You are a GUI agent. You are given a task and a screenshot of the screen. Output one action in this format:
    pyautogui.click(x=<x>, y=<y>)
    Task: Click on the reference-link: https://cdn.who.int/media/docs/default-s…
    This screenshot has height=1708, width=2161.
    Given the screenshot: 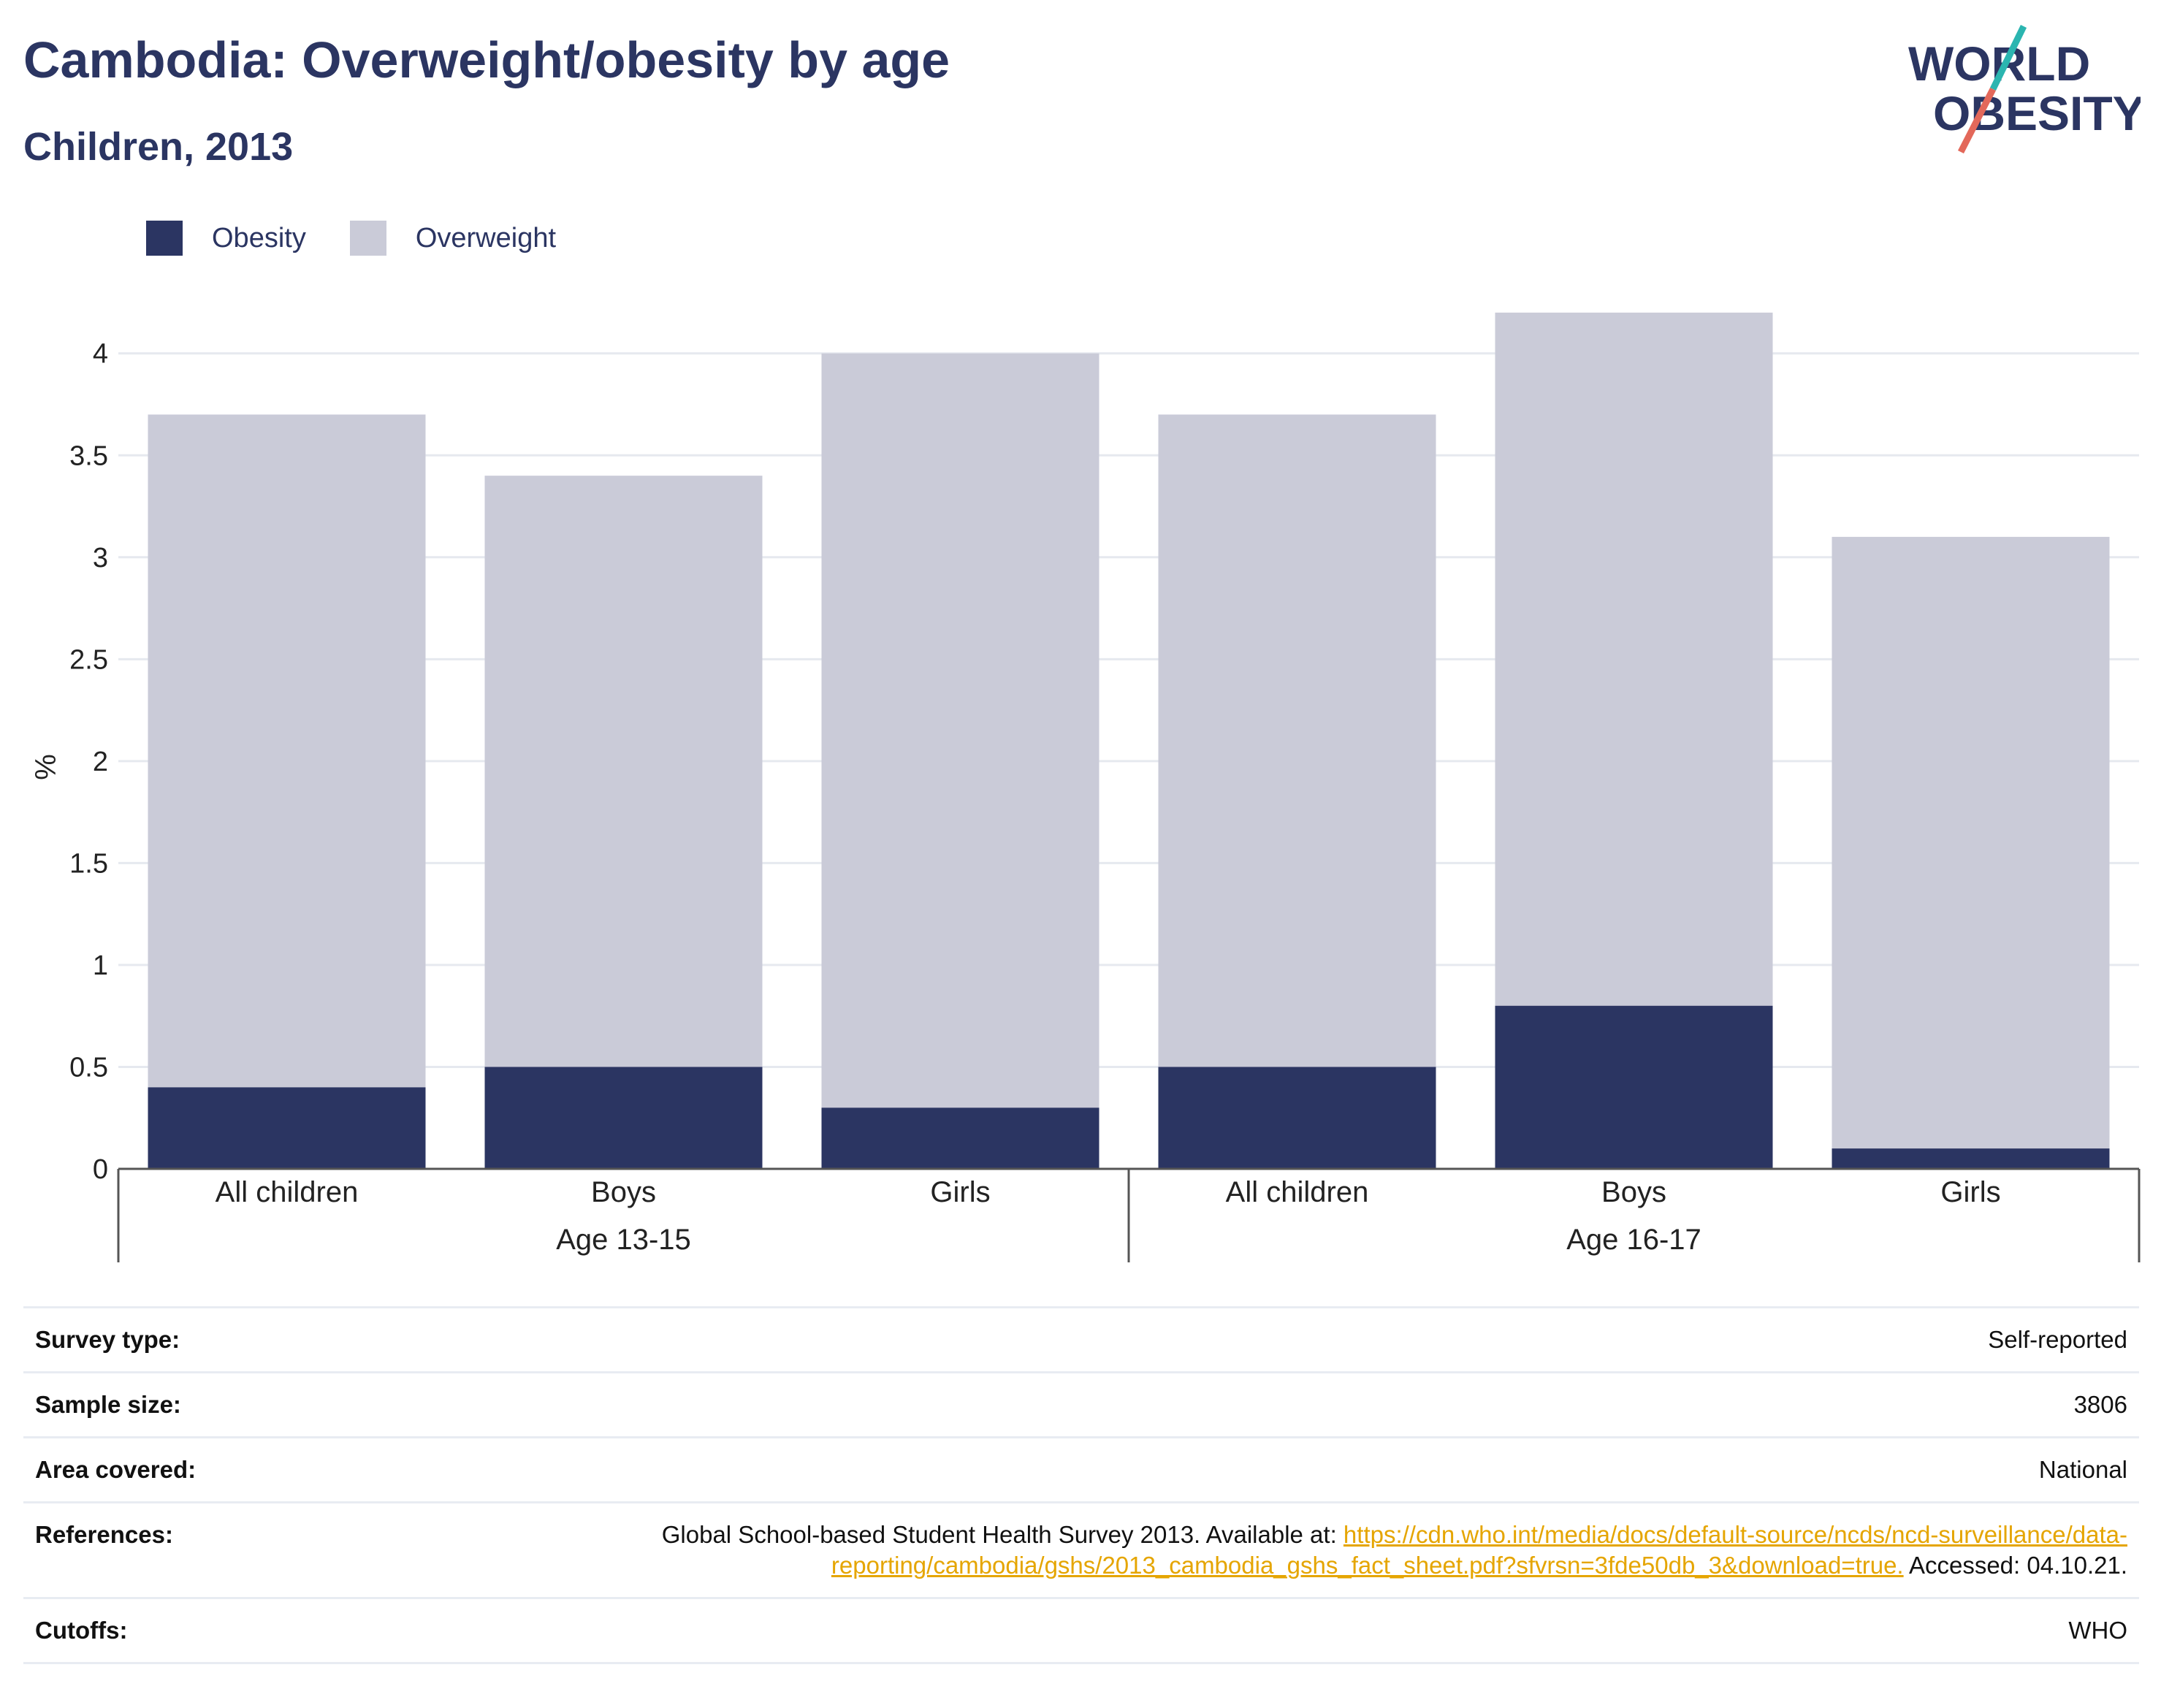 What is the action you would take?
    pyautogui.click(x=1479, y=1550)
    